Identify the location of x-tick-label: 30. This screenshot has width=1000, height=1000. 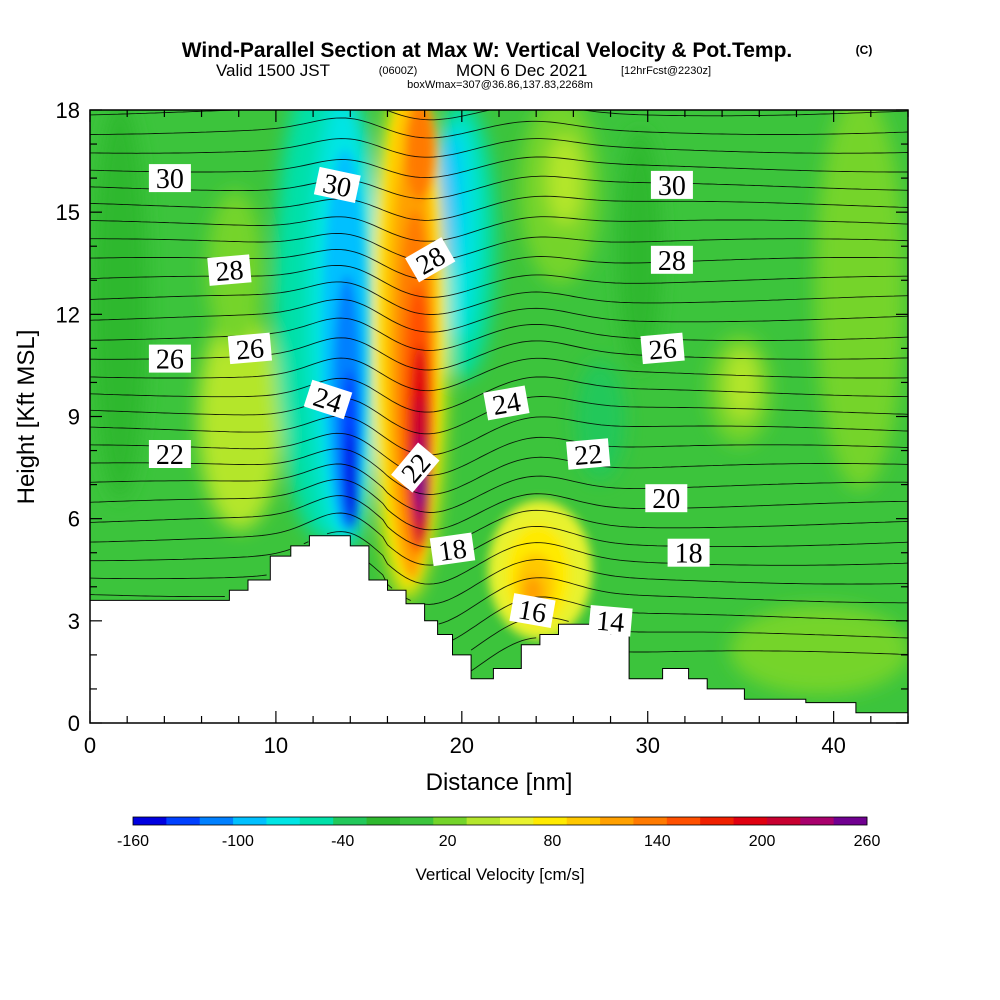
(647, 745).